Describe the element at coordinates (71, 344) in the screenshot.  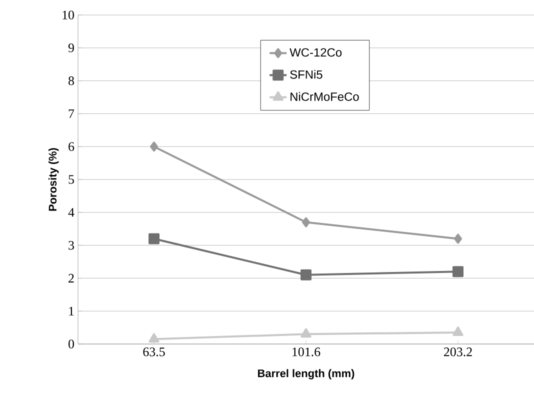
I see `y-tick-label: 0` at that location.